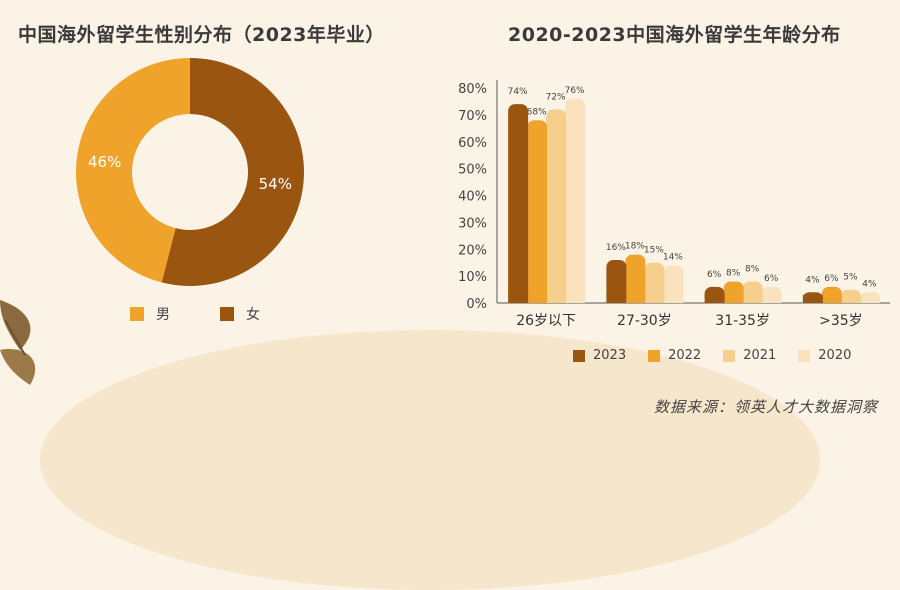 This screenshot has width=900, height=590. I want to click on legend-label-2023: 2023, so click(610, 355).